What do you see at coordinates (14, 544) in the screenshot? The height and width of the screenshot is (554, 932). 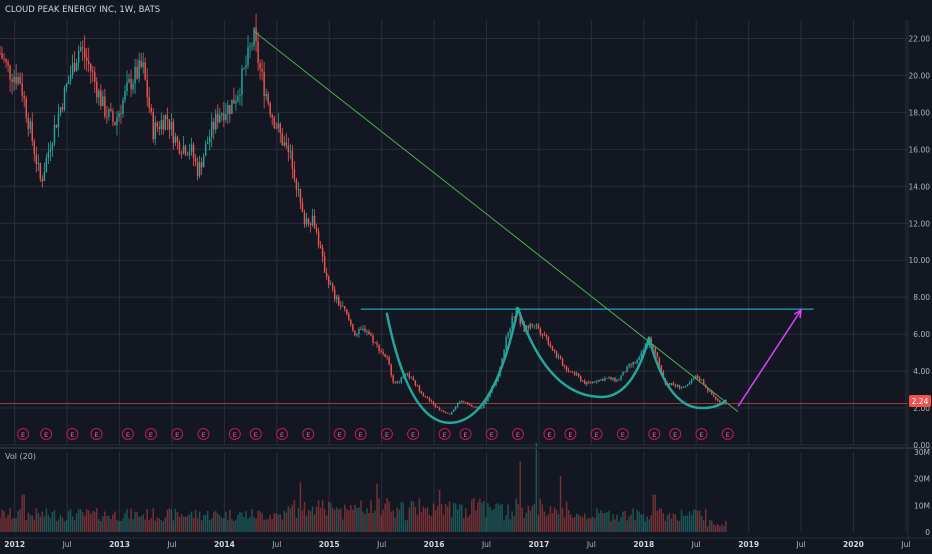 I see `x-tick-label: 2012` at bounding box center [14, 544].